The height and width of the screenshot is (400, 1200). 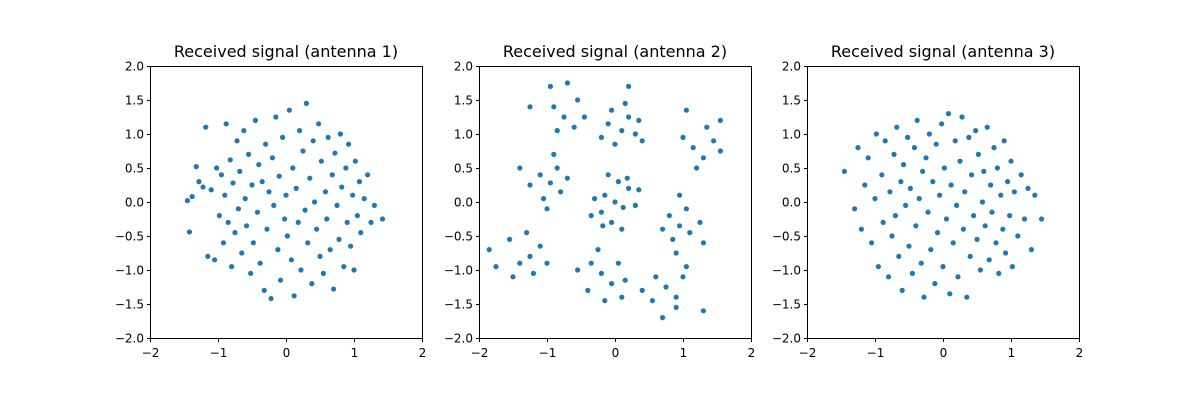 What do you see at coordinates (151, 353) in the screenshot?
I see `x-tick-label: −2` at bounding box center [151, 353].